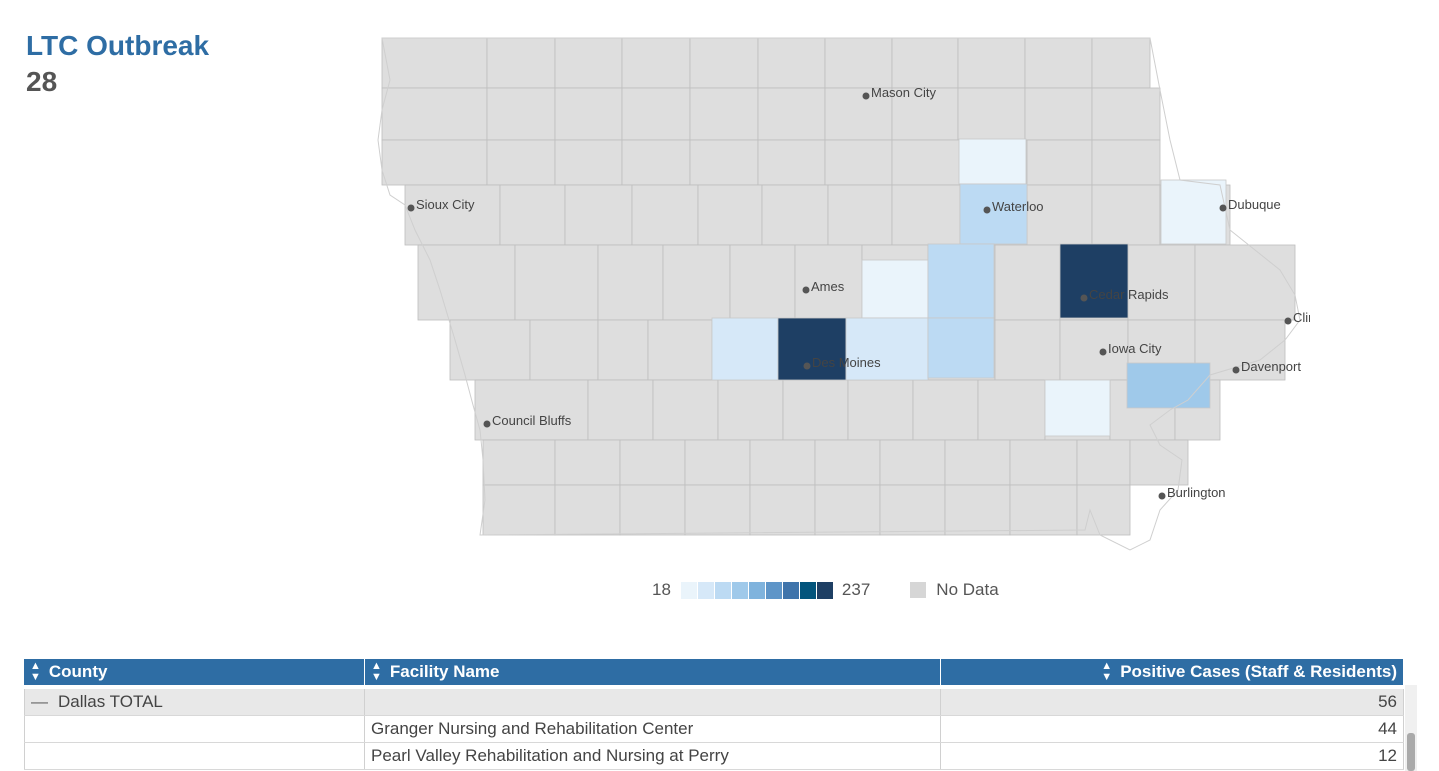 Image resolution: width=1439 pixels, height=771 pixels. Describe the element at coordinates (887, 349) in the screenshot. I see `county-jasper` at that location.